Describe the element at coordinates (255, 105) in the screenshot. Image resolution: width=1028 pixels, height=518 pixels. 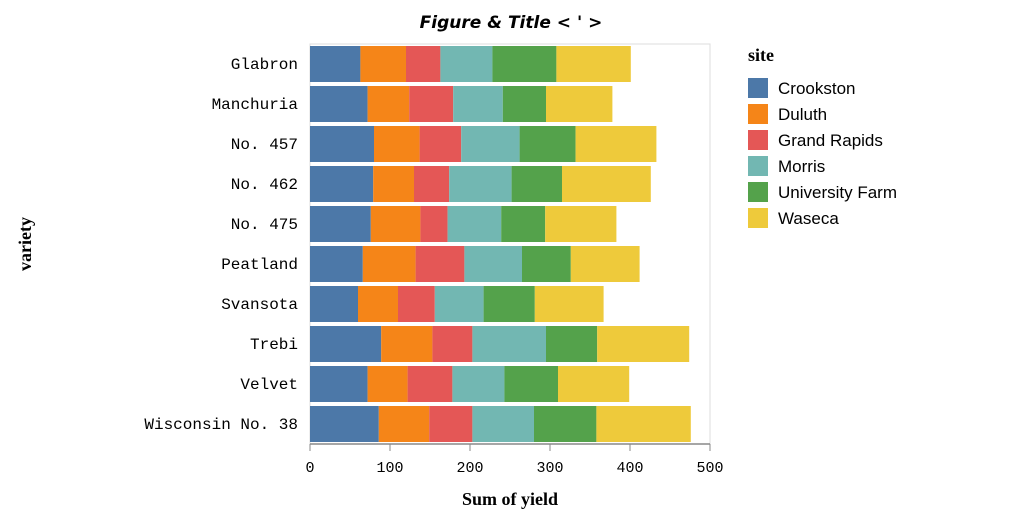
I see `category-label: Manchuria` at that location.